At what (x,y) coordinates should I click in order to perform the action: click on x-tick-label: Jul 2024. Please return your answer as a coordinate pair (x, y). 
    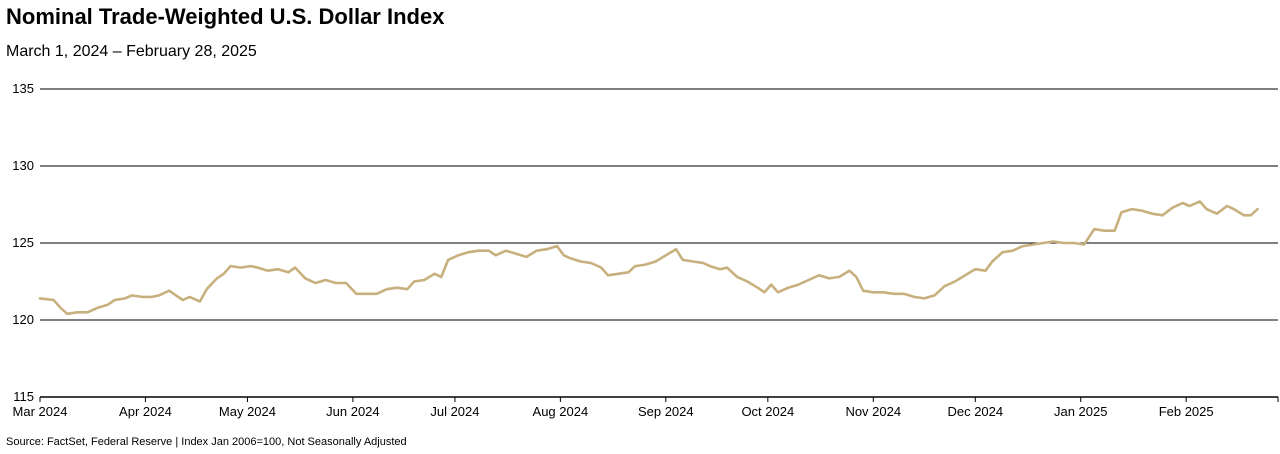
    Looking at the image, I should click on (454, 411).